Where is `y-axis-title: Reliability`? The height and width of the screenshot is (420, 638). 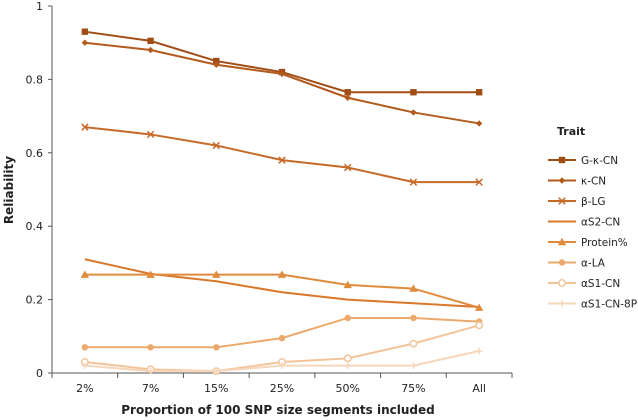
y-axis-title: Reliability is located at coordinates (9, 190).